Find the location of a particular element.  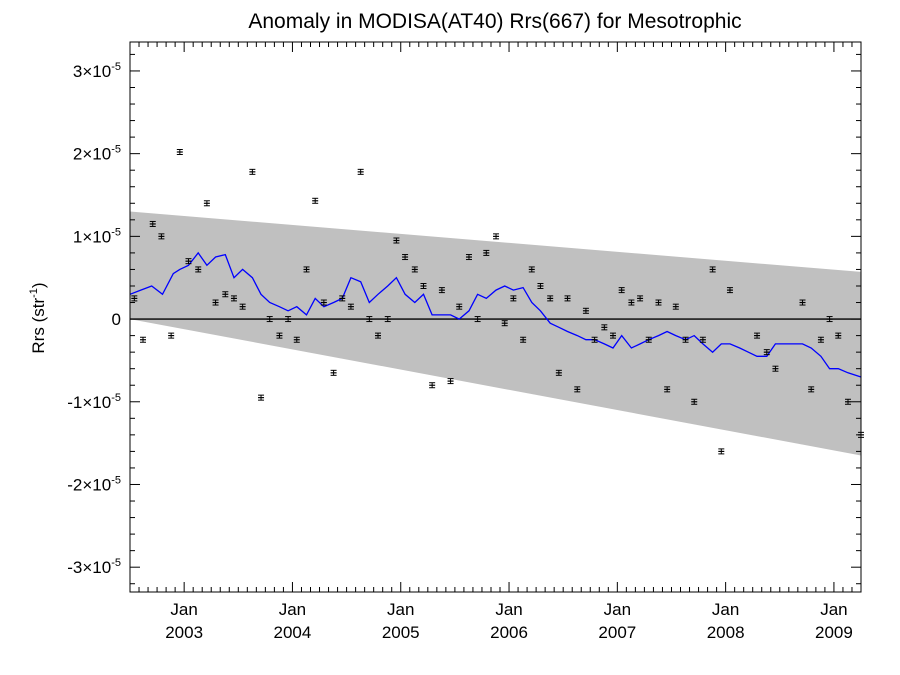

y-tick-label: 3×10⁻⁵ is located at coordinates (97, 71).